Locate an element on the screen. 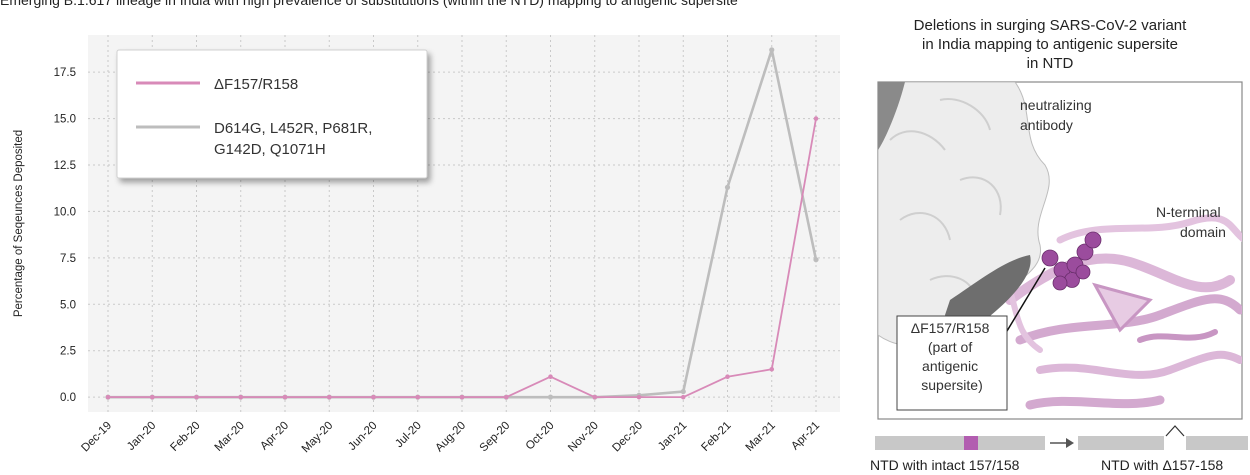 The width and height of the screenshot is (1250, 475). y-tick-label: 7.5 is located at coordinates (68, 259).